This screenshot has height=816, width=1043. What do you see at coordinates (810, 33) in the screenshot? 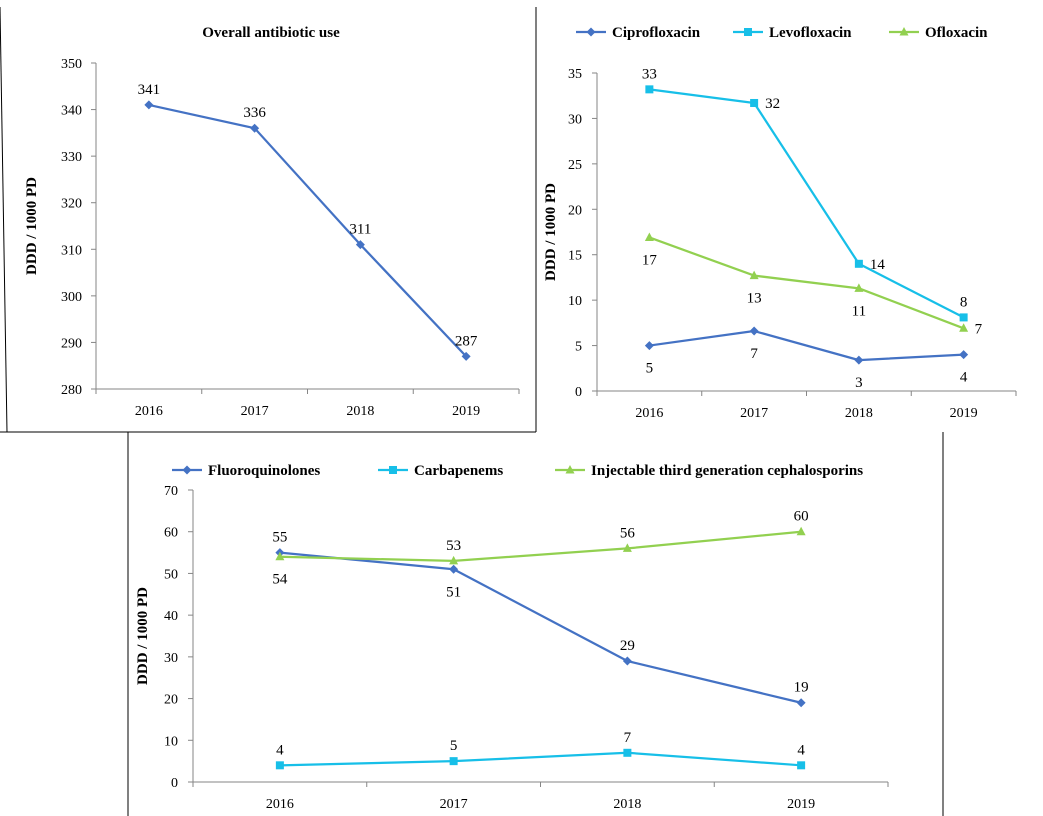
I see `legend-label: Levofloxacin` at bounding box center [810, 33].